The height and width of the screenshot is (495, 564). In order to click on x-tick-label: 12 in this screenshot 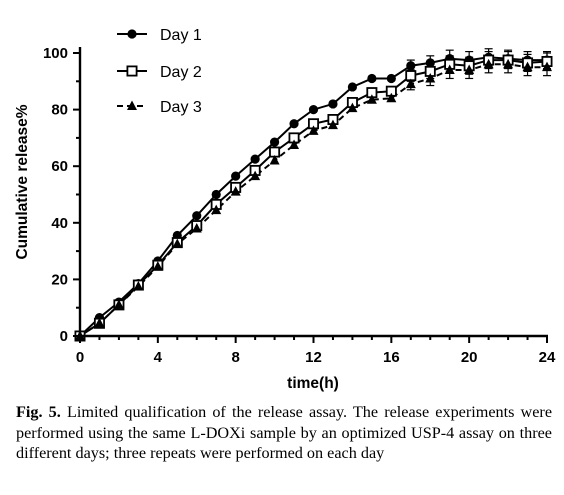, I will do `click(313, 357)`.